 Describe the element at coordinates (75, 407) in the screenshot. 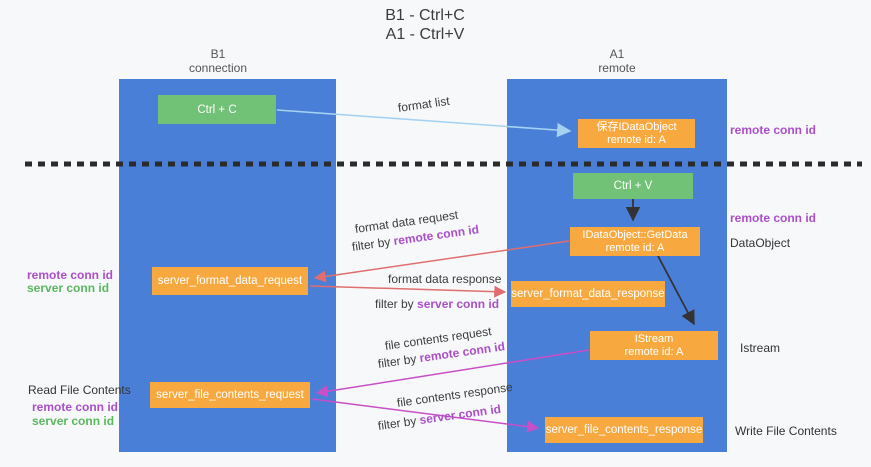

I see `left-remote-conn-id-2-label: remote conn id` at that location.